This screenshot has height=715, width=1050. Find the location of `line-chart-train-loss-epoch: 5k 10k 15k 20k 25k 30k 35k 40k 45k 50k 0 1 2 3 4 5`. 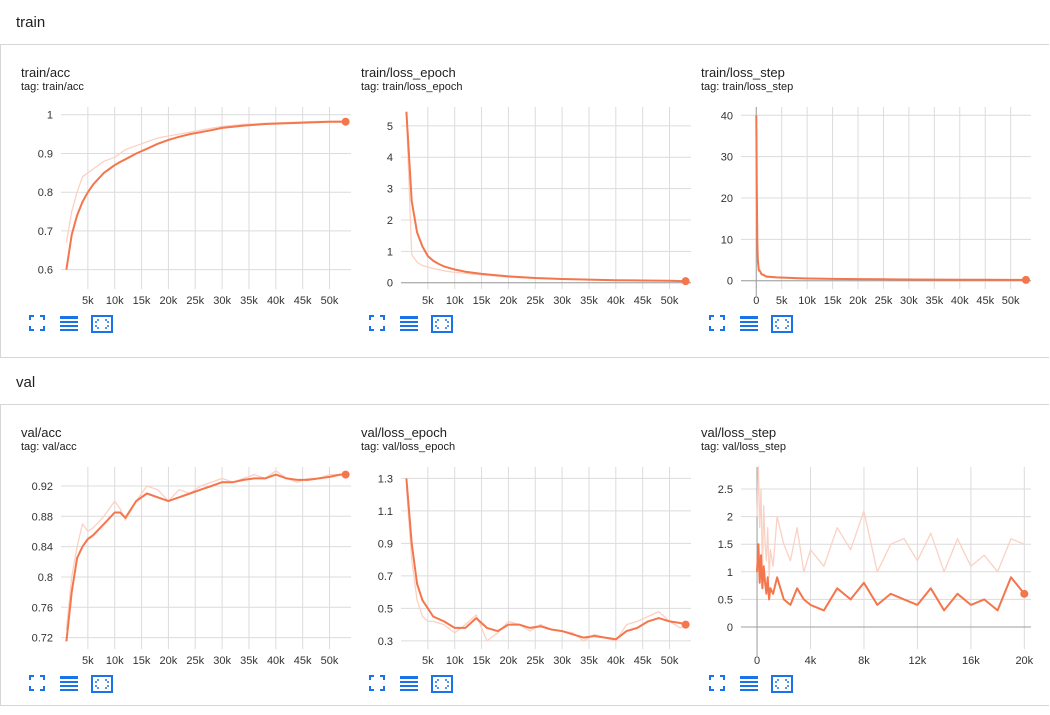

line-chart-train-loss-epoch: 5k 10k 15k 20k 25k 30k 35k 40k 45k 50k 0 1 2 3 4 5 is located at coordinates (526, 208).